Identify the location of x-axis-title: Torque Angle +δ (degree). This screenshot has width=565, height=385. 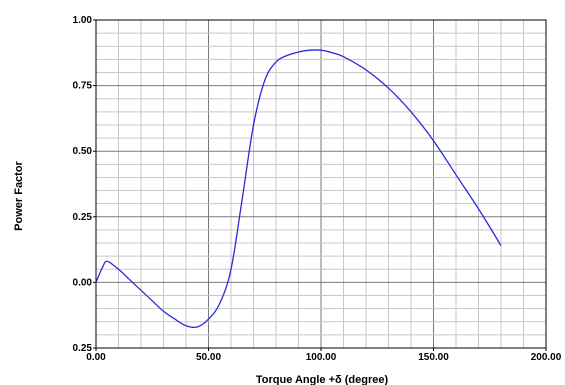
(322, 379).